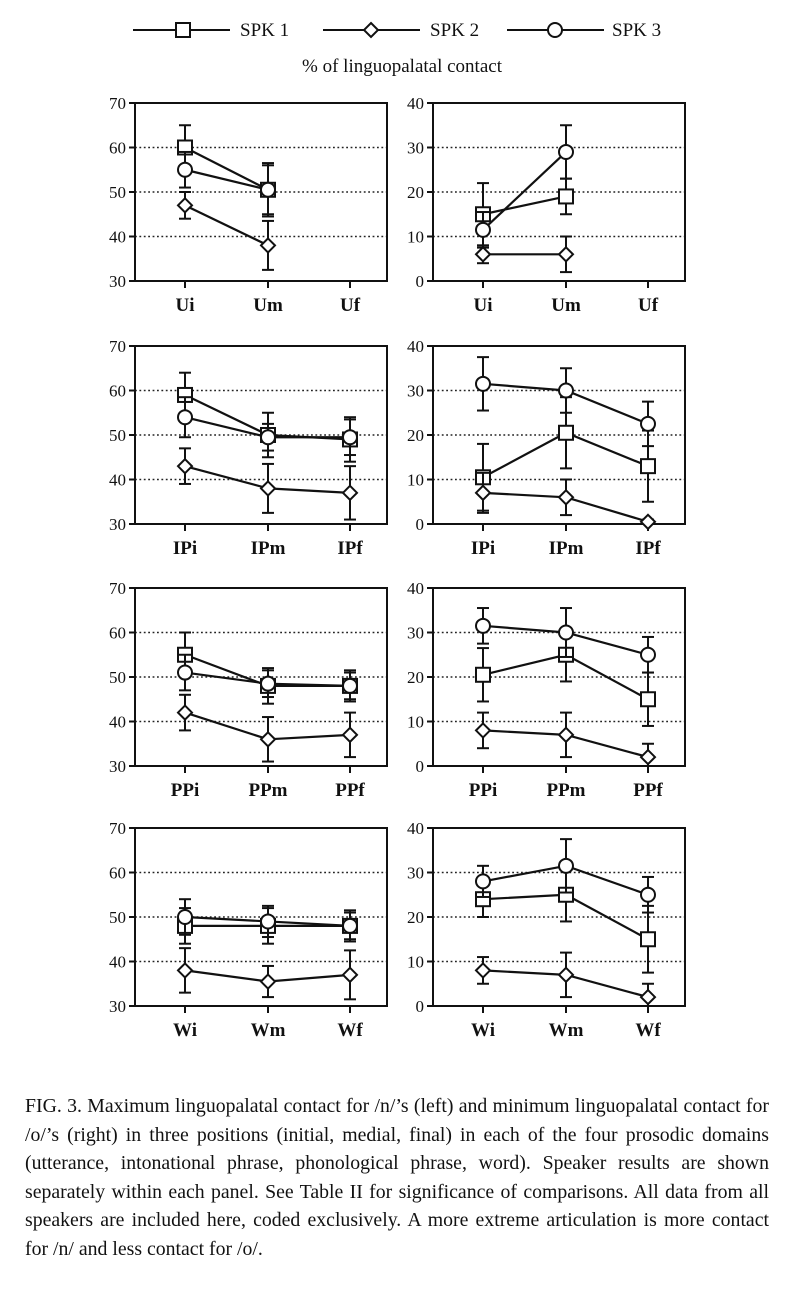 This screenshot has height=1310, width=802. I want to click on x-tick-label: Wm, so click(268, 1030).